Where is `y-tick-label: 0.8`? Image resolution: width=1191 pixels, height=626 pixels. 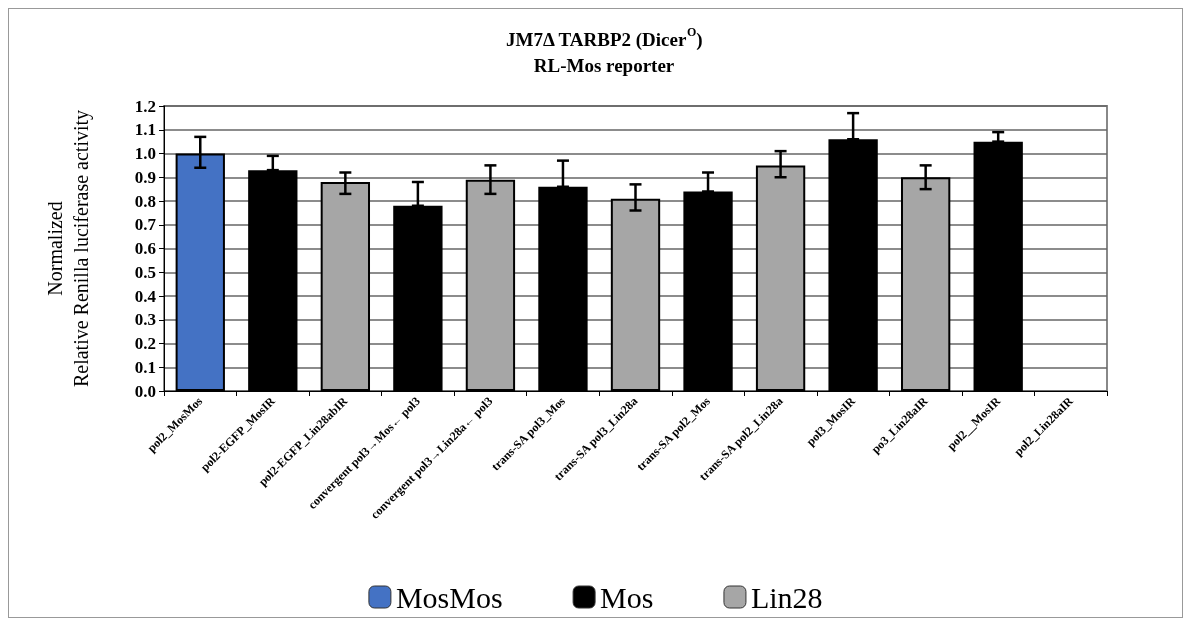 y-tick-label: 0.8 is located at coordinates (145, 201).